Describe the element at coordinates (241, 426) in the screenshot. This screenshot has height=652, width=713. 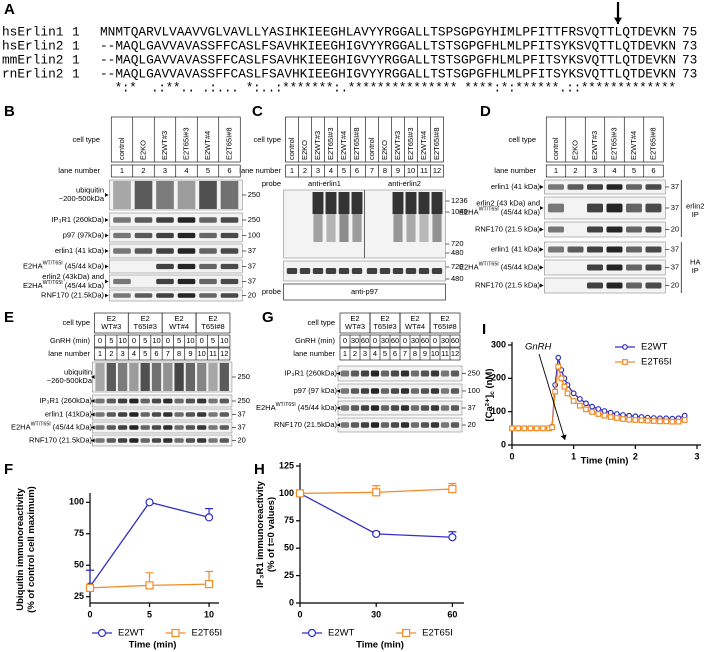
I see `marker-label: 37` at that location.